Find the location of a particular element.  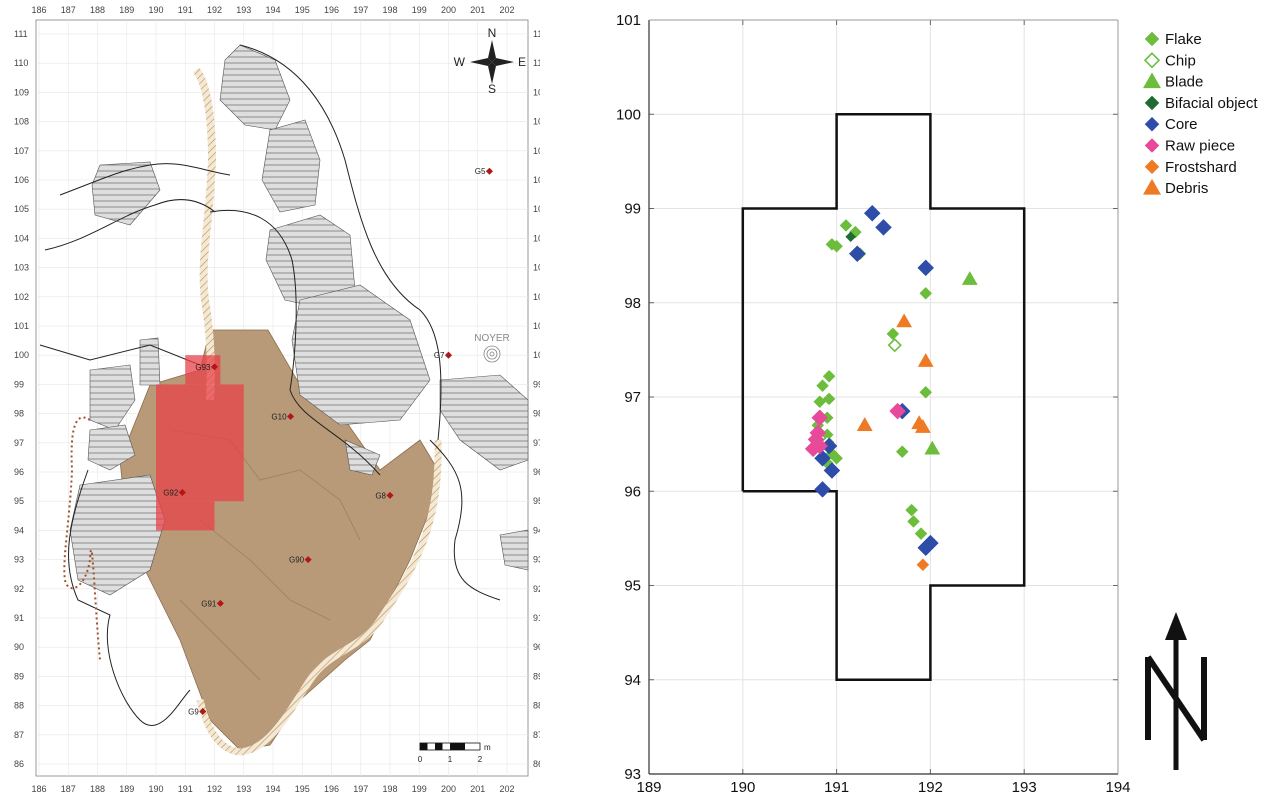

y-tick-label: 94 is located at coordinates (632, 680).